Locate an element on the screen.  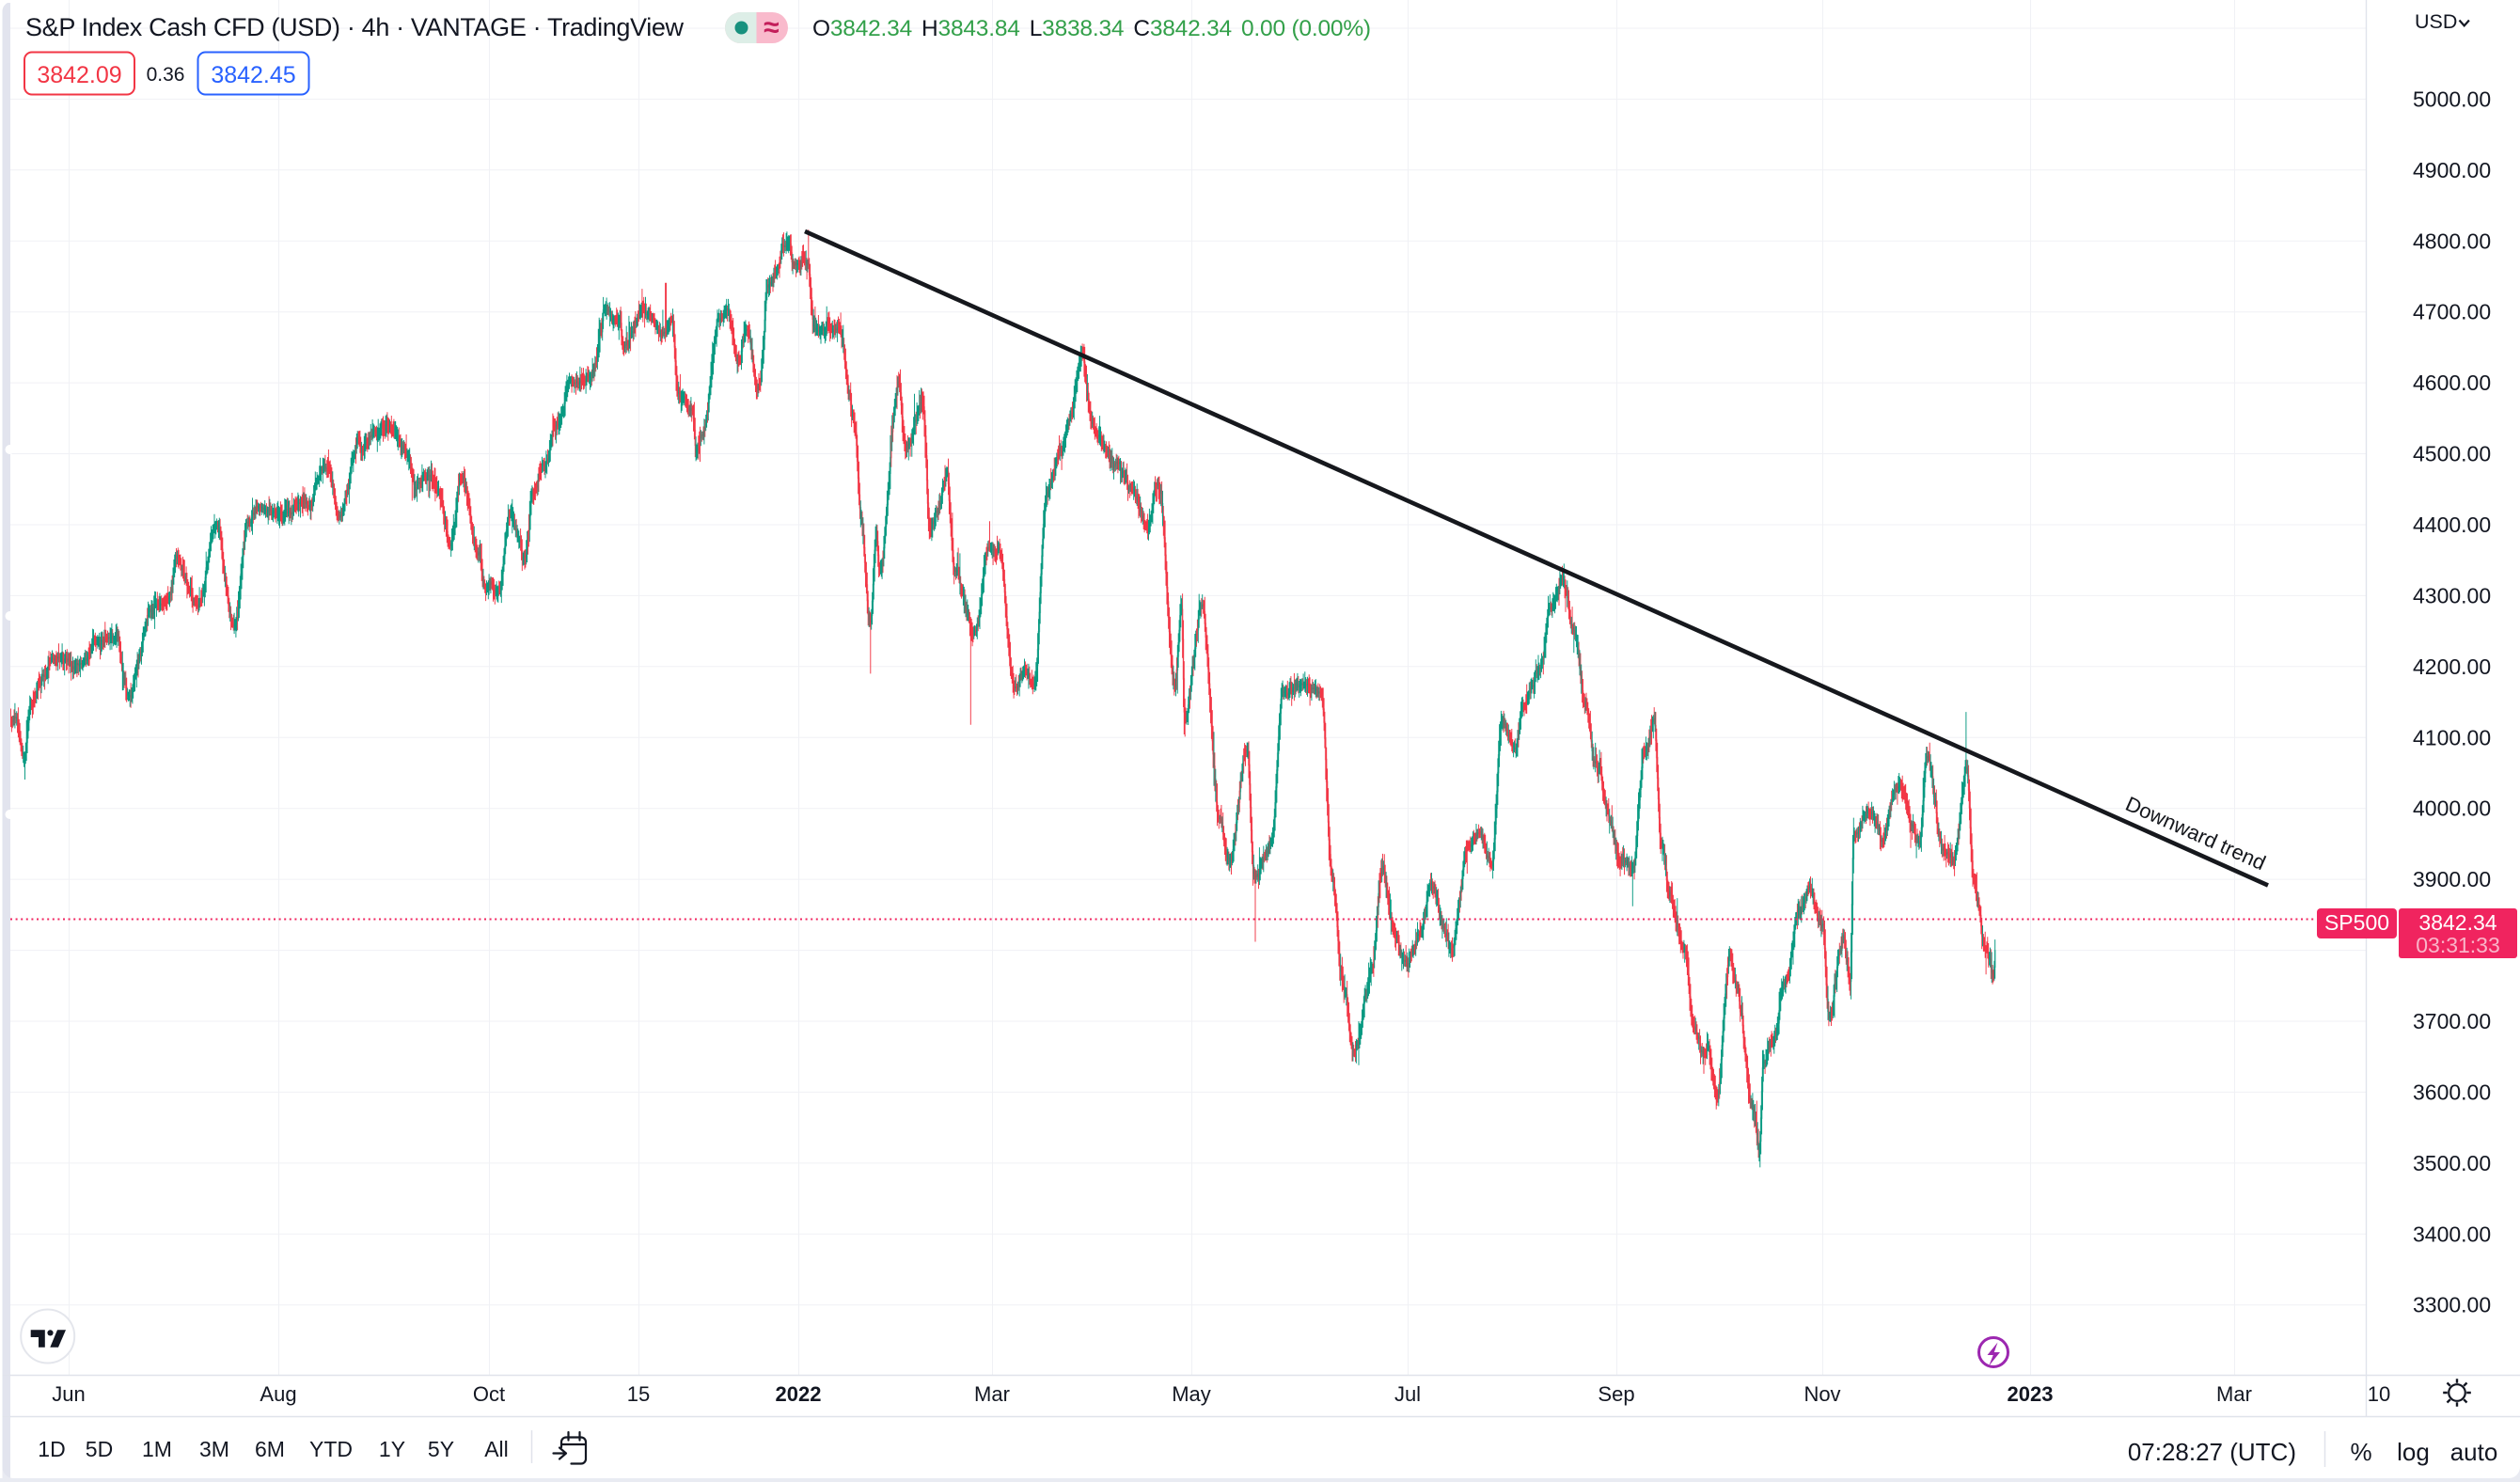
svg-text: 1D is located at coordinates (52, 1449).